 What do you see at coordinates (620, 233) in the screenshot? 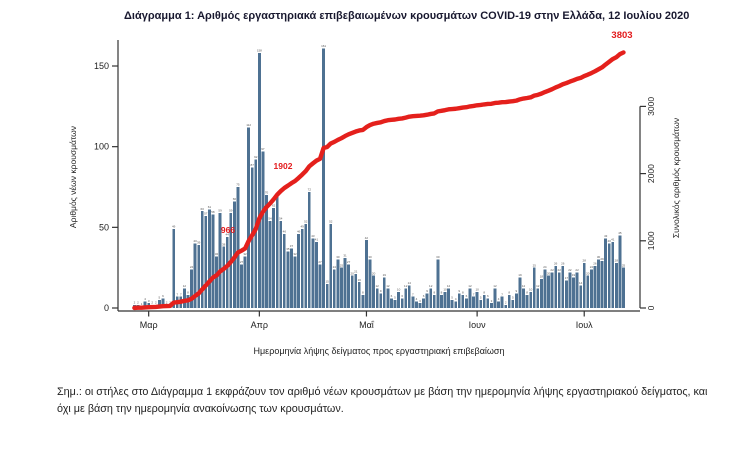
I see `svg-text: 45` at bounding box center [620, 233].